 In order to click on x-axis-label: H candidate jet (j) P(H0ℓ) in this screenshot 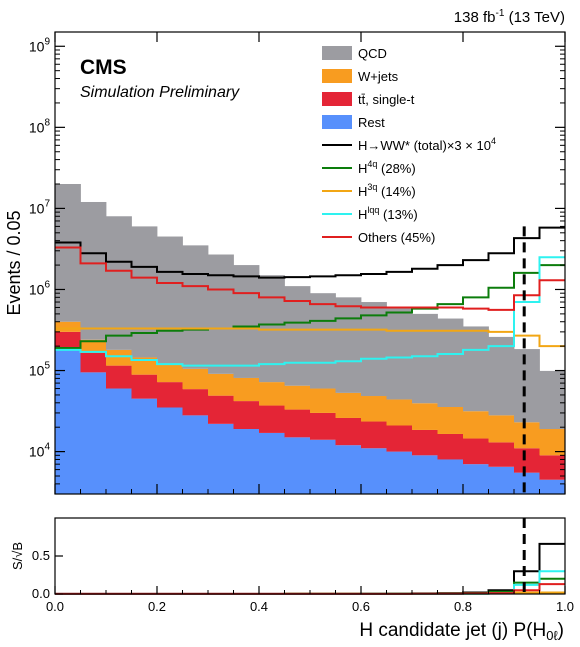, I will do `click(461, 631)`.